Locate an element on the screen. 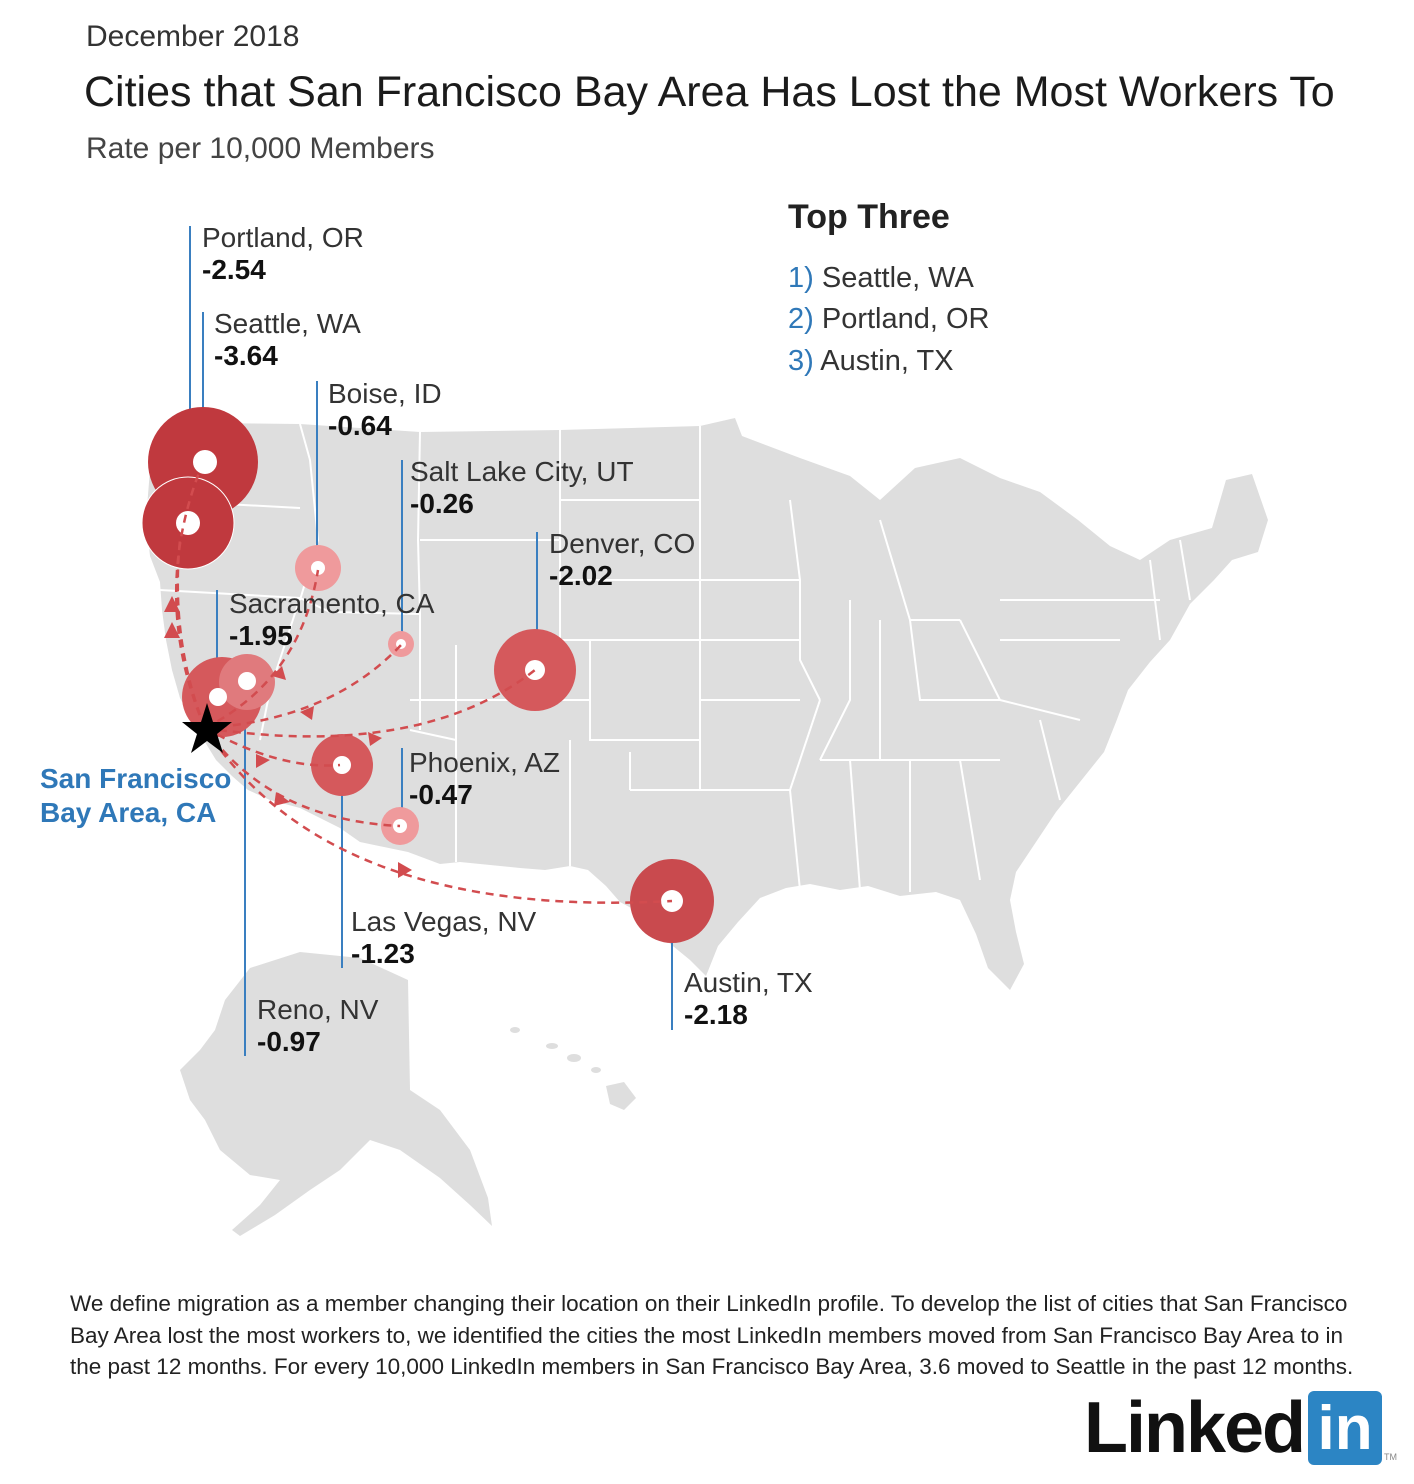 This screenshot has width=1414, height=1484. top-three-item: 3) Austin, TX is located at coordinates (871, 361).